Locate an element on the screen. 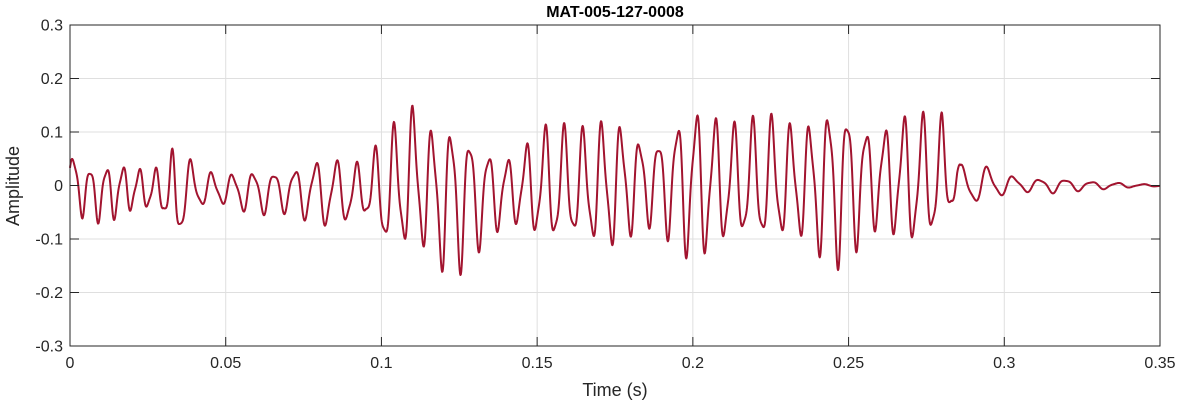 This screenshot has width=1182, height=404. x-tick-label: 0 is located at coordinates (70, 363).